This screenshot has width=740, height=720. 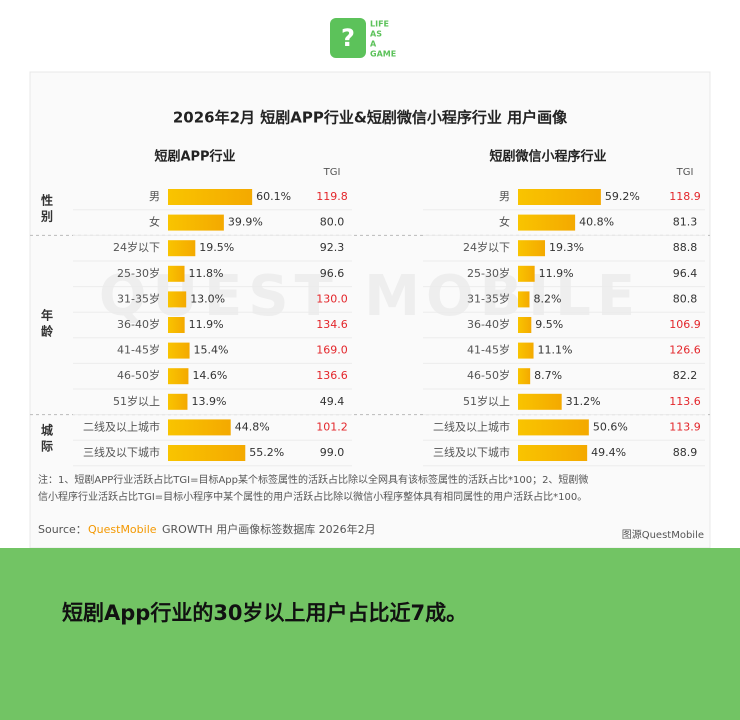 What do you see at coordinates (555, 350) in the screenshot?
I see `value-label: 11.1%` at bounding box center [555, 350].